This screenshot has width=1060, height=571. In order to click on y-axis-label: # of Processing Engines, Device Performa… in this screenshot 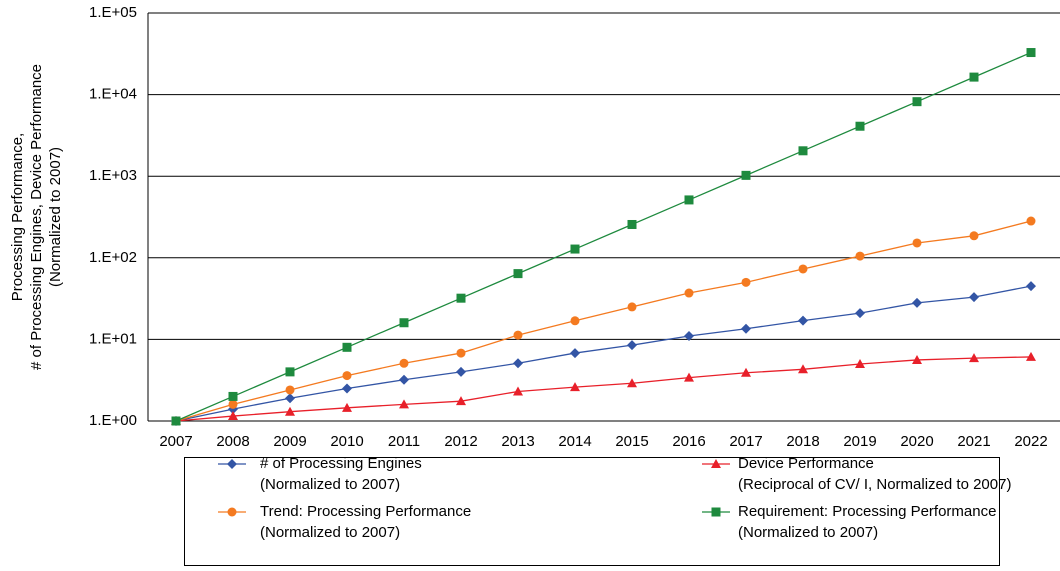, I will do `click(36, 217)`.